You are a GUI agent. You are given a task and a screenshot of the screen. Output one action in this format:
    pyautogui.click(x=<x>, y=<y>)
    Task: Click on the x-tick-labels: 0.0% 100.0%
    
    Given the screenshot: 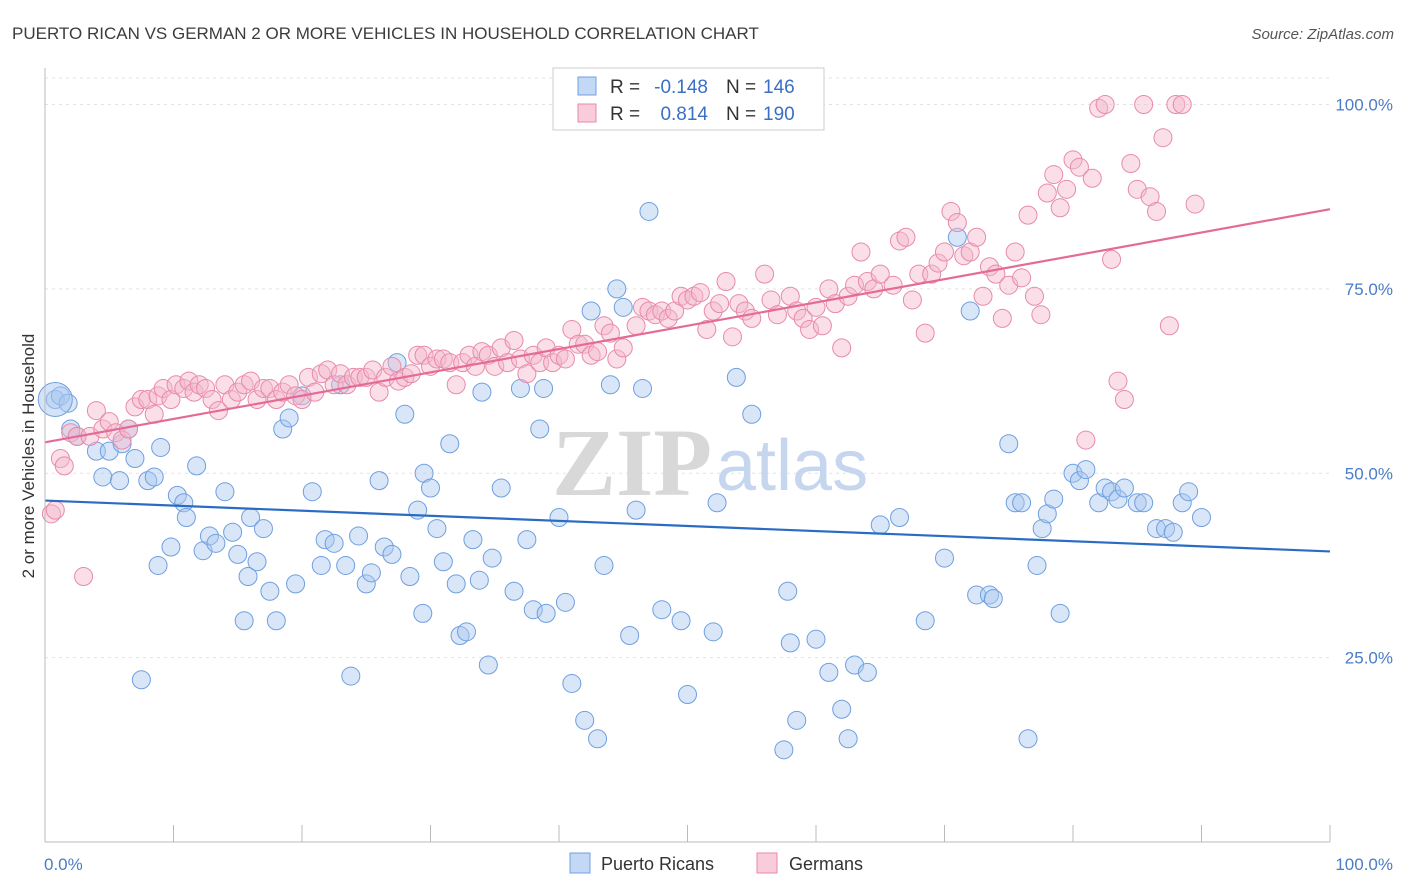 What is the action you would take?
    pyautogui.click(x=718, y=864)
    